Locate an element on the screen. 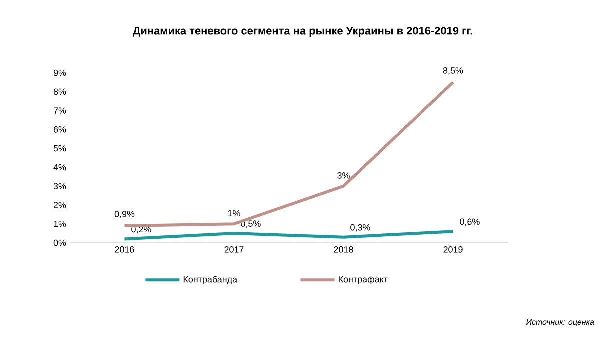  data-label: 8,5% is located at coordinates (453, 71).